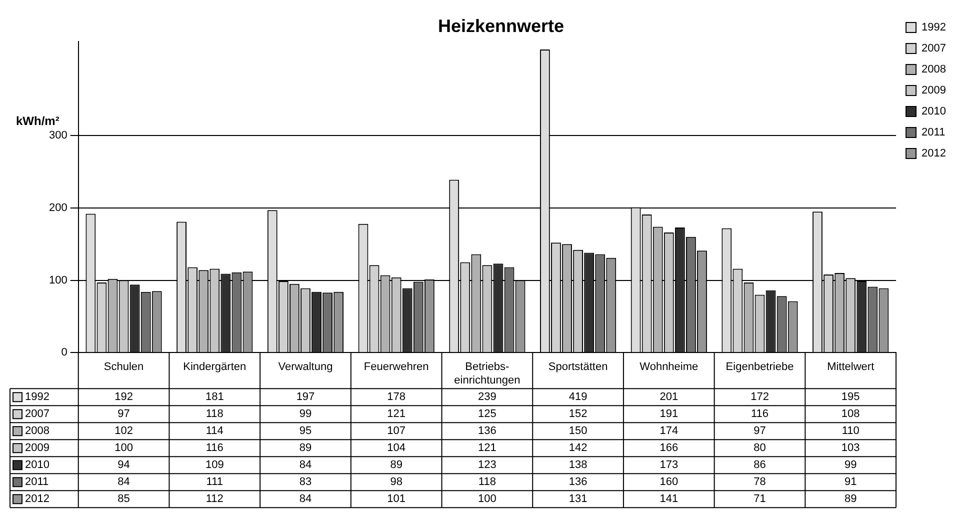 The image size is (964, 524). Describe the element at coordinates (669, 414) in the screenshot. I see `data-label: 191` at that location.